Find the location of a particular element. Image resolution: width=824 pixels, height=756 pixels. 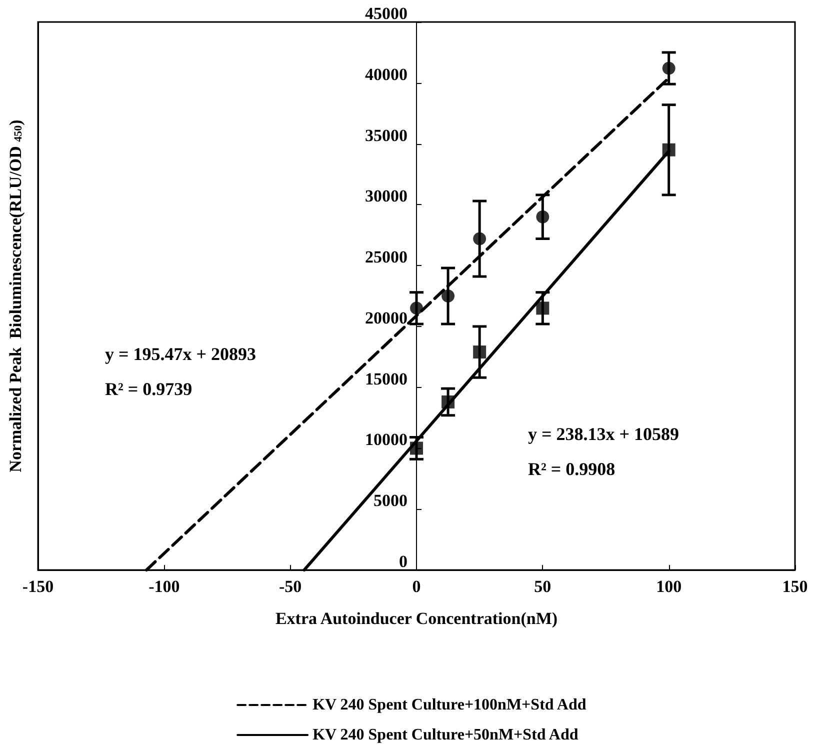

legend-label: KV 240 Spent Culture+100nM+Std Add is located at coordinates (449, 705).